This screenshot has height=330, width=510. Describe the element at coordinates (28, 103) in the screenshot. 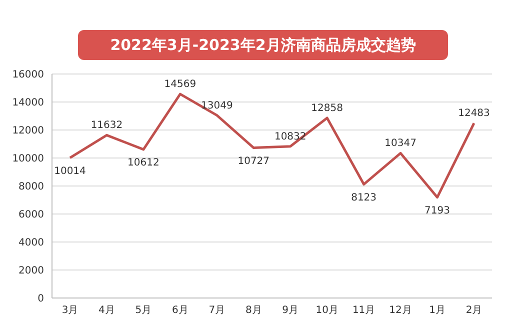

I see `y-tick-label: 14000` at that location.